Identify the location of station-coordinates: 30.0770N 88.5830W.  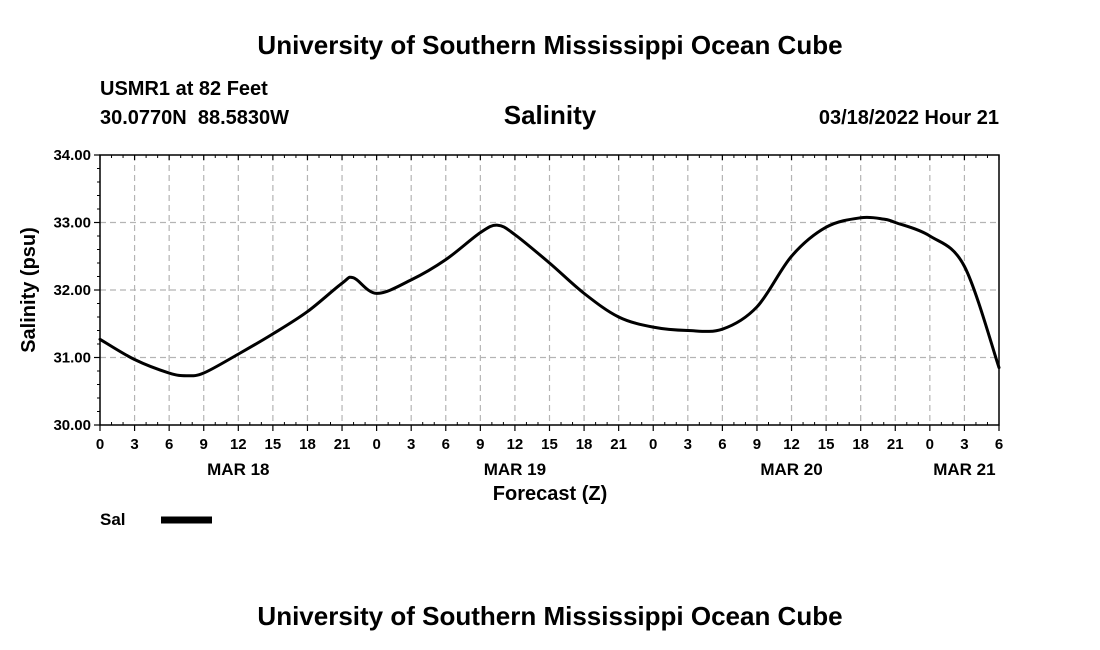
(194, 118).